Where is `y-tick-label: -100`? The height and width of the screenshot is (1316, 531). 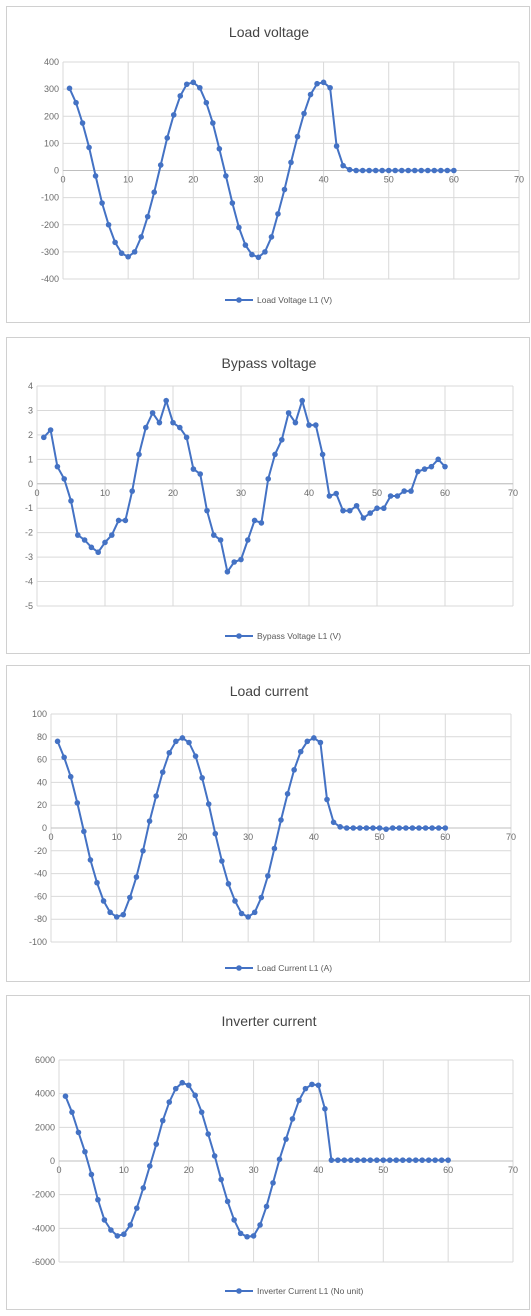
y-tick-label: -100 is located at coordinates (50, 198).